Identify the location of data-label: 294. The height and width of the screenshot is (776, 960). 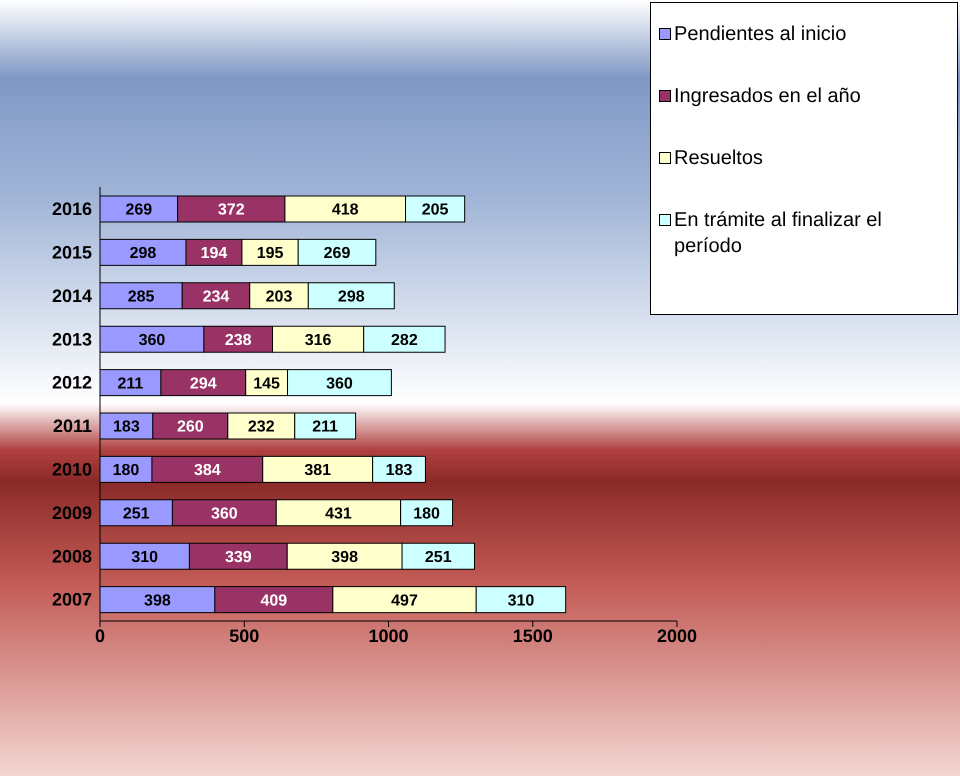
(203, 383).